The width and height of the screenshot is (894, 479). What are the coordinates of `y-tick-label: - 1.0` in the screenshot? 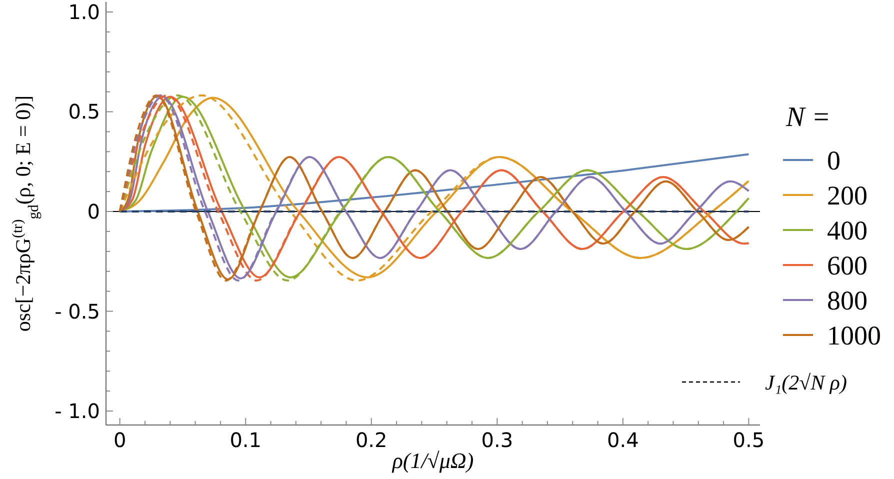 It's located at (77, 411).